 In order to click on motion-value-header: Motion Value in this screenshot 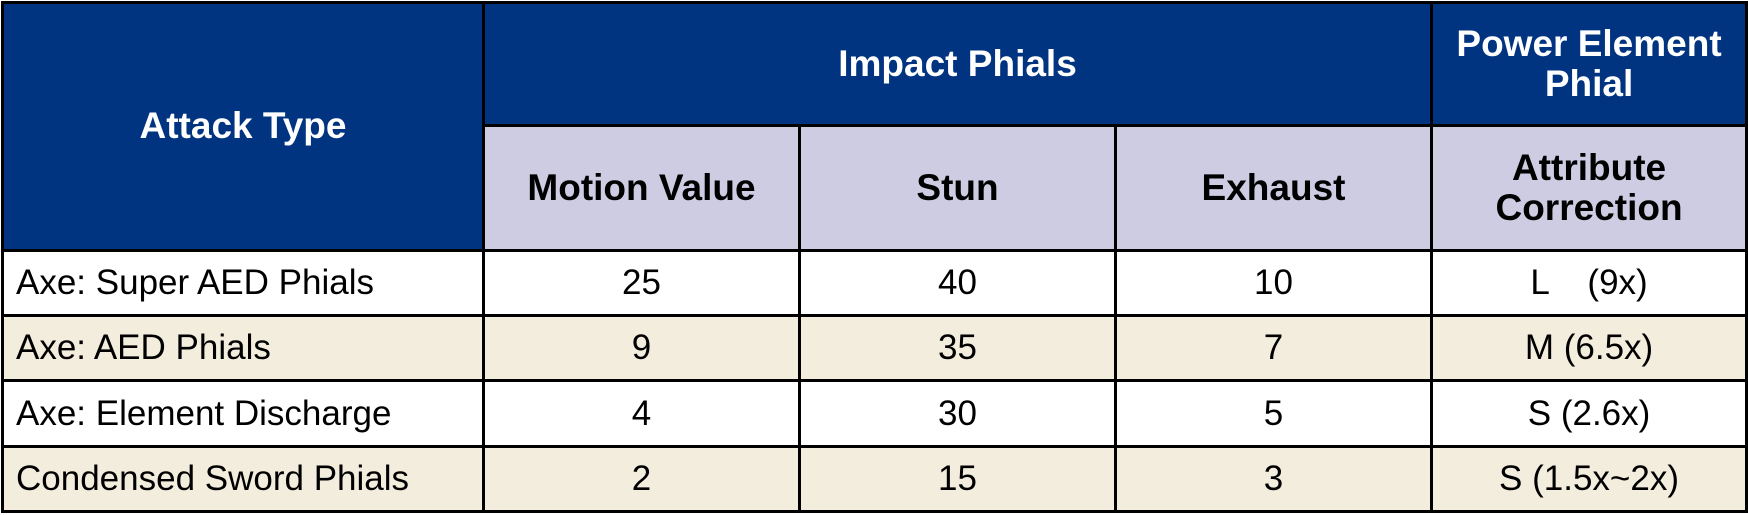, I will do `click(641, 188)`.